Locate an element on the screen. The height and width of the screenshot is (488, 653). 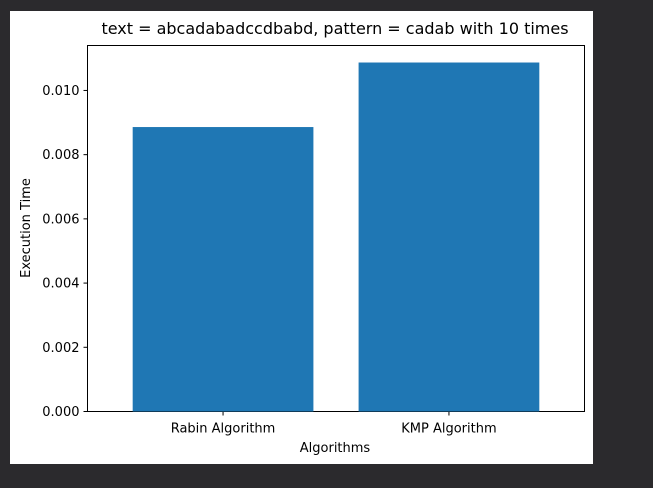
y-tick-label: 0.010 is located at coordinates (60, 91).